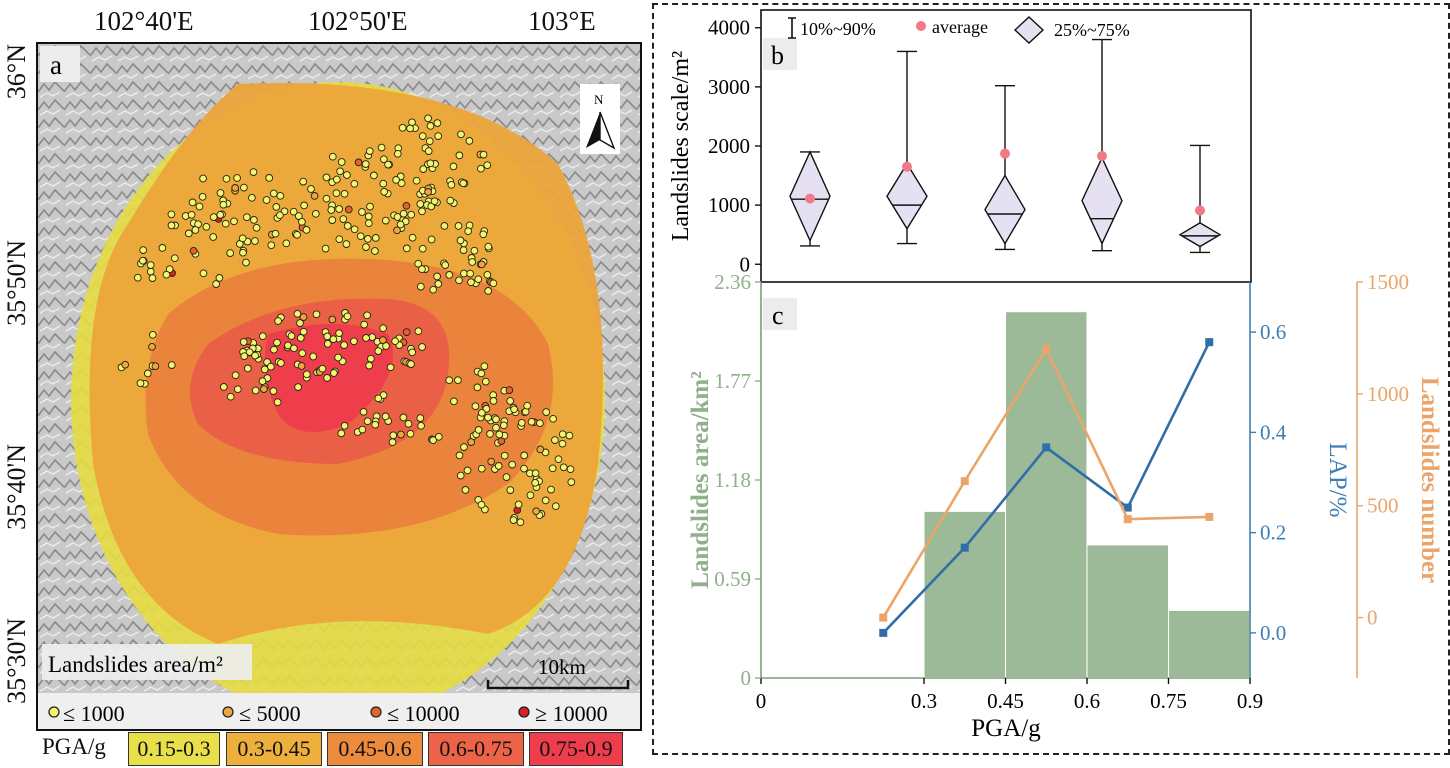  What do you see at coordinates (1168, 701) in the screenshot?
I see `x-tick-label: 0.75` at bounding box center [1168, 701].